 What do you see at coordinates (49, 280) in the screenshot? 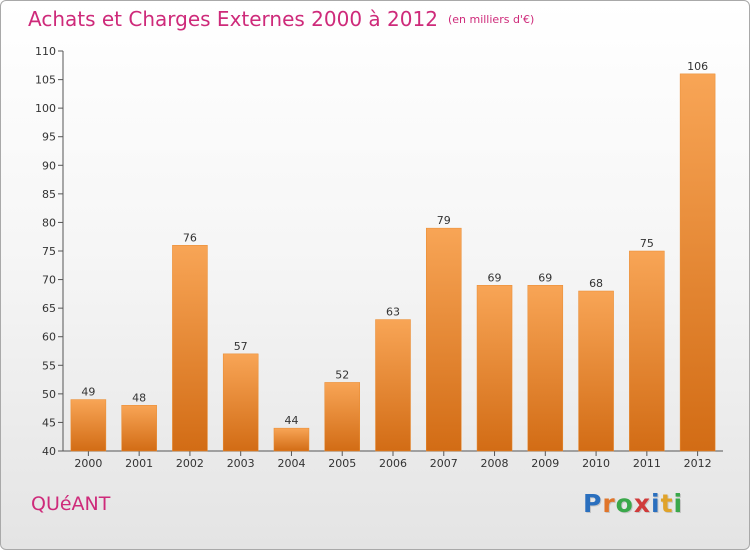
I see `y-tick-label: 70` at bounding box center [49, 280].